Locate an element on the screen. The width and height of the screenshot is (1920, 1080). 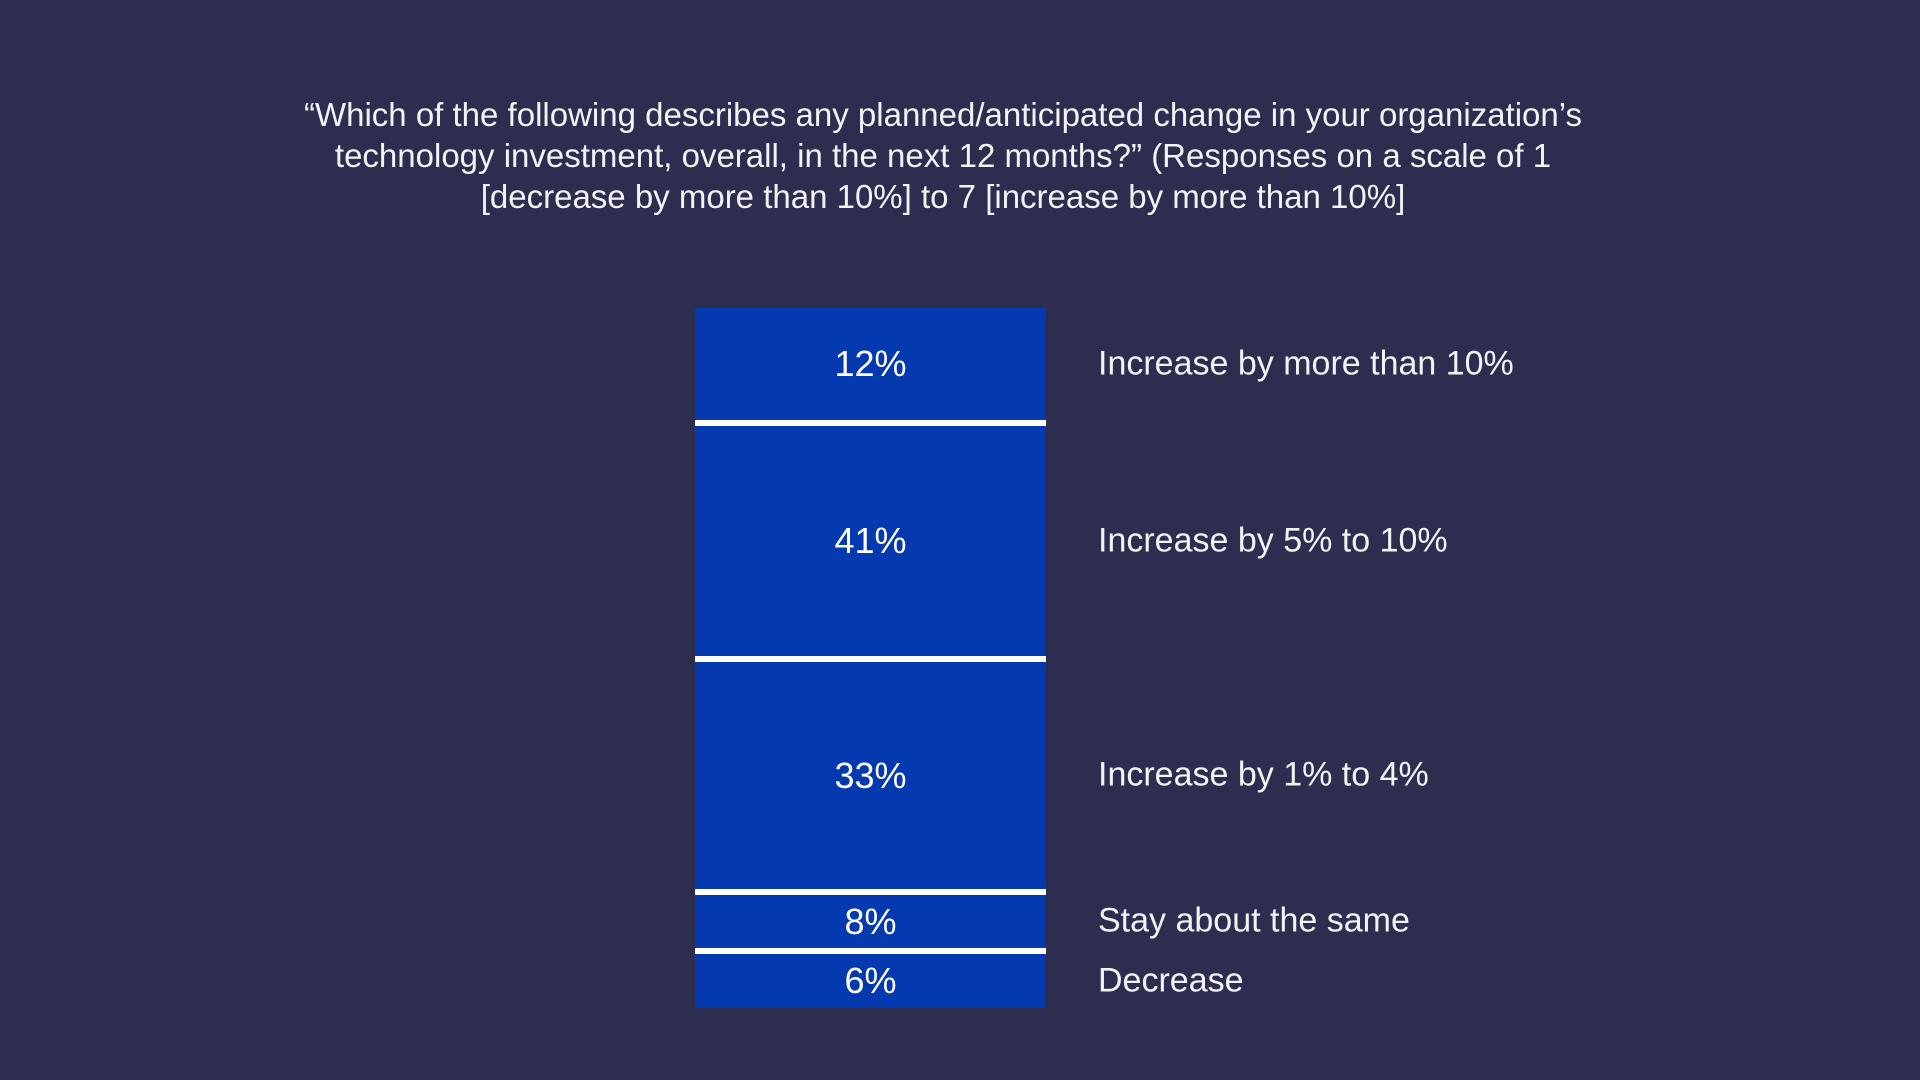
segment-value-label: 8% is located at coordinates (870, 921).